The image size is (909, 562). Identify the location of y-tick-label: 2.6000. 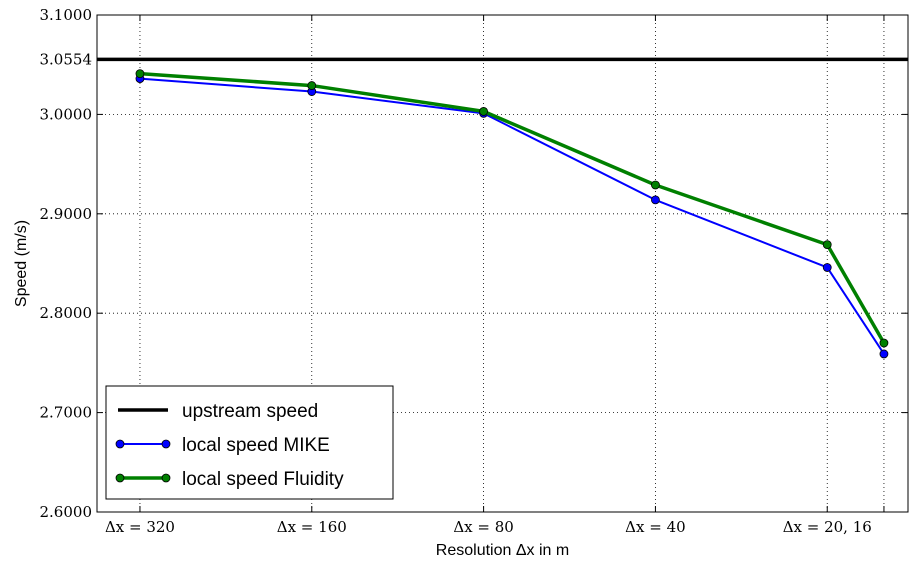
(66, 512).